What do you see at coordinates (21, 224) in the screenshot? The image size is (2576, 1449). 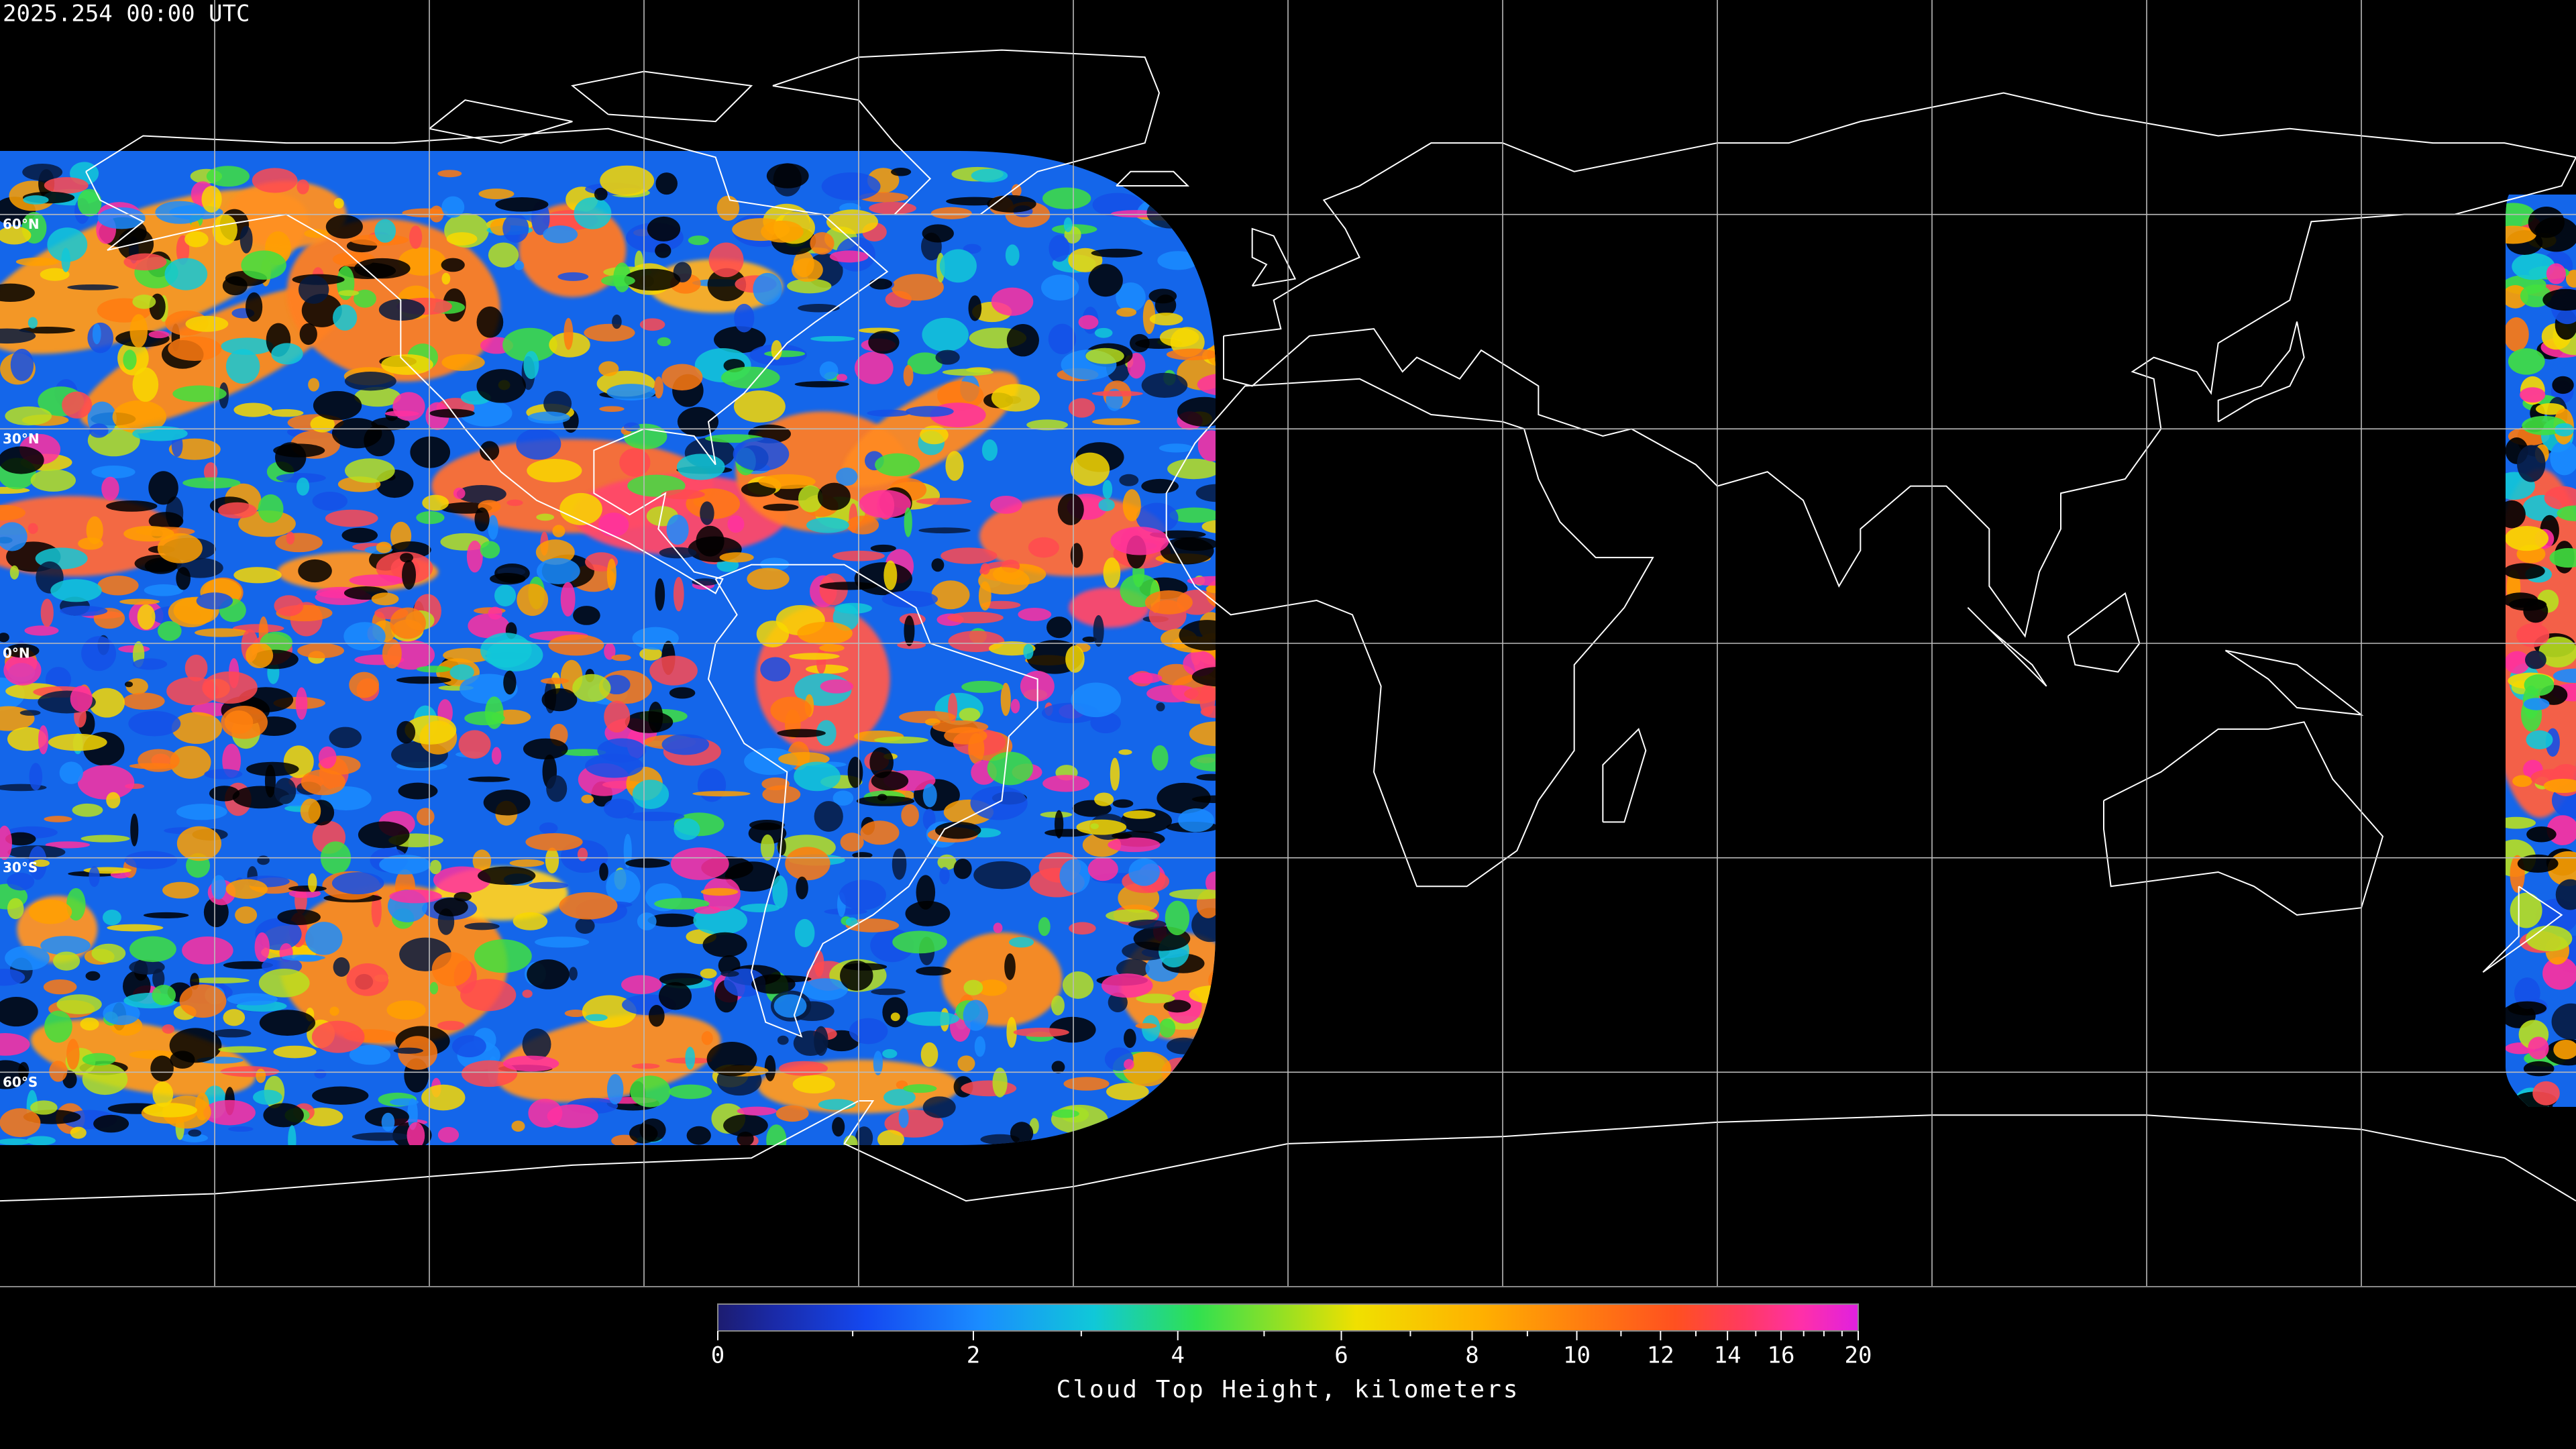 I see `lat-label: 60°N` at bounding box center [21, 224].